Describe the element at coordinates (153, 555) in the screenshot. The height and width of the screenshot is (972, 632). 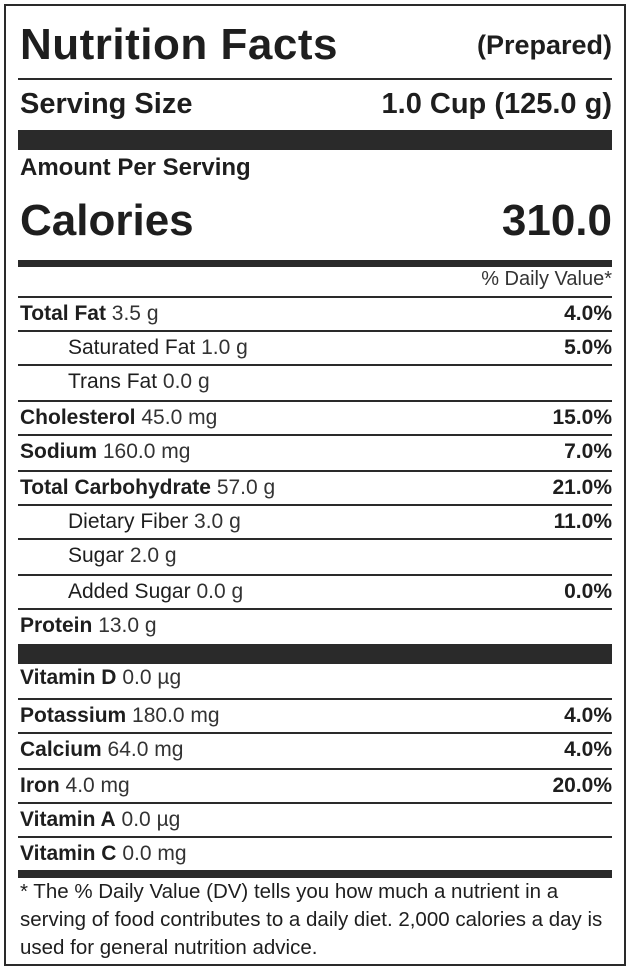
I see `nutrient-amount: 2.0 g` at that location.